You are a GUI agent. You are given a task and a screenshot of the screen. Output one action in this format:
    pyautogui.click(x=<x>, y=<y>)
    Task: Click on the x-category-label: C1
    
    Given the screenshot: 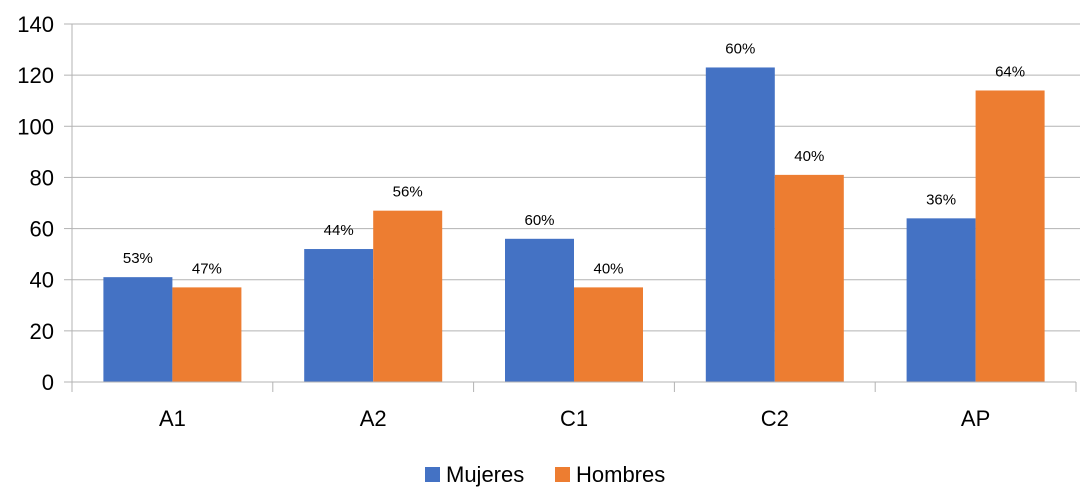 What is the action you would take?
    pyautogui.click(x=574, y=418)
    